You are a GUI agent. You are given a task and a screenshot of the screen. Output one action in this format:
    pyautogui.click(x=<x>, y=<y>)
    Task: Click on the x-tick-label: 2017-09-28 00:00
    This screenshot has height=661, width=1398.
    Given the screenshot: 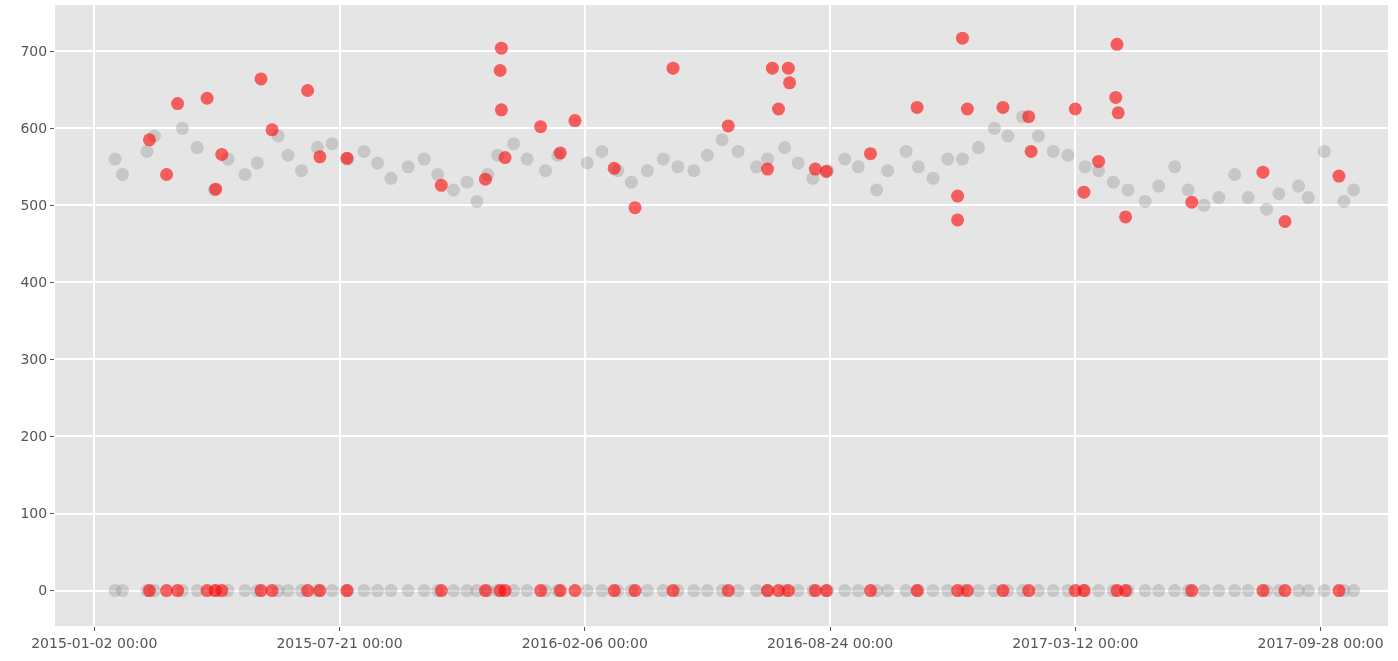 What is the action you would take?
    pyautogui.click(x=1320, y=642)
    